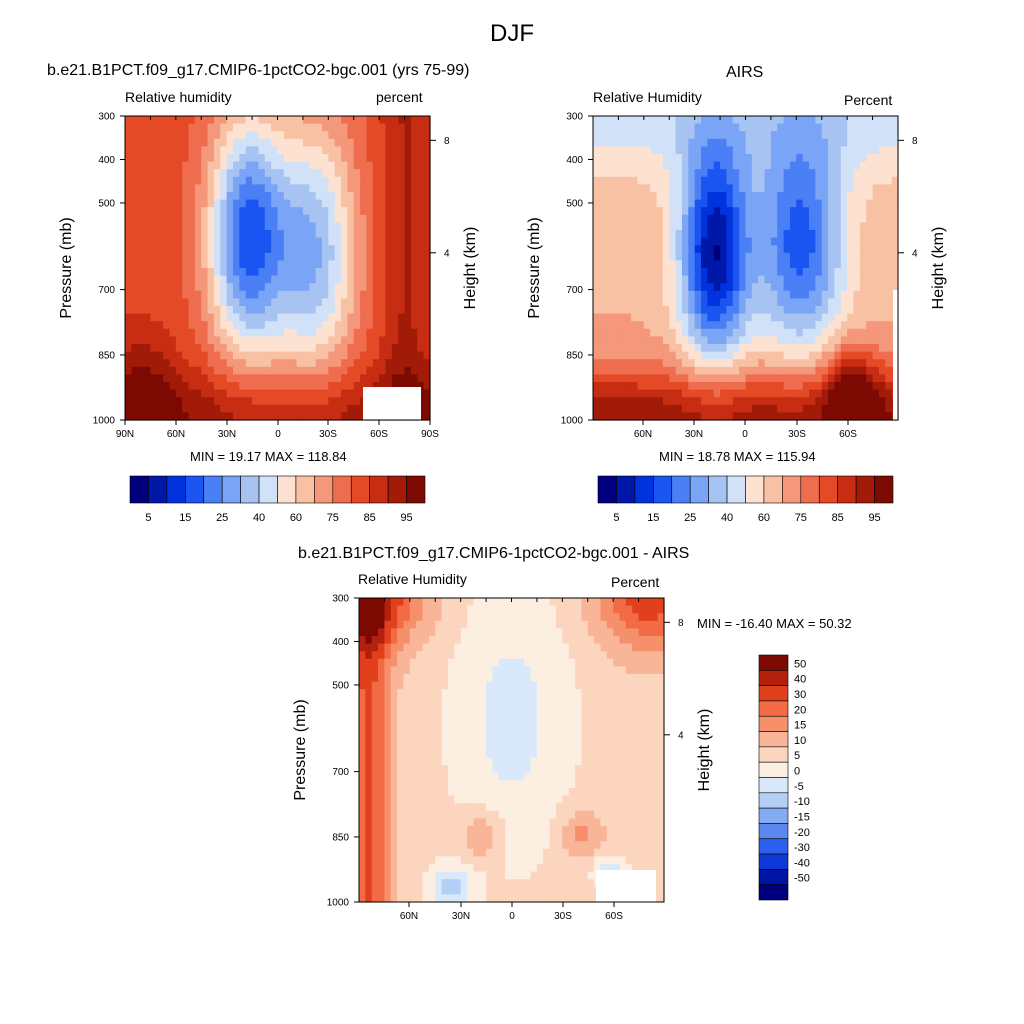 The image size is (1024, 1024). What do you see at coordinates (227, 434) in the screenshot?
I see `model-x-tick-label: 30N` at bounding box center [227, 434].